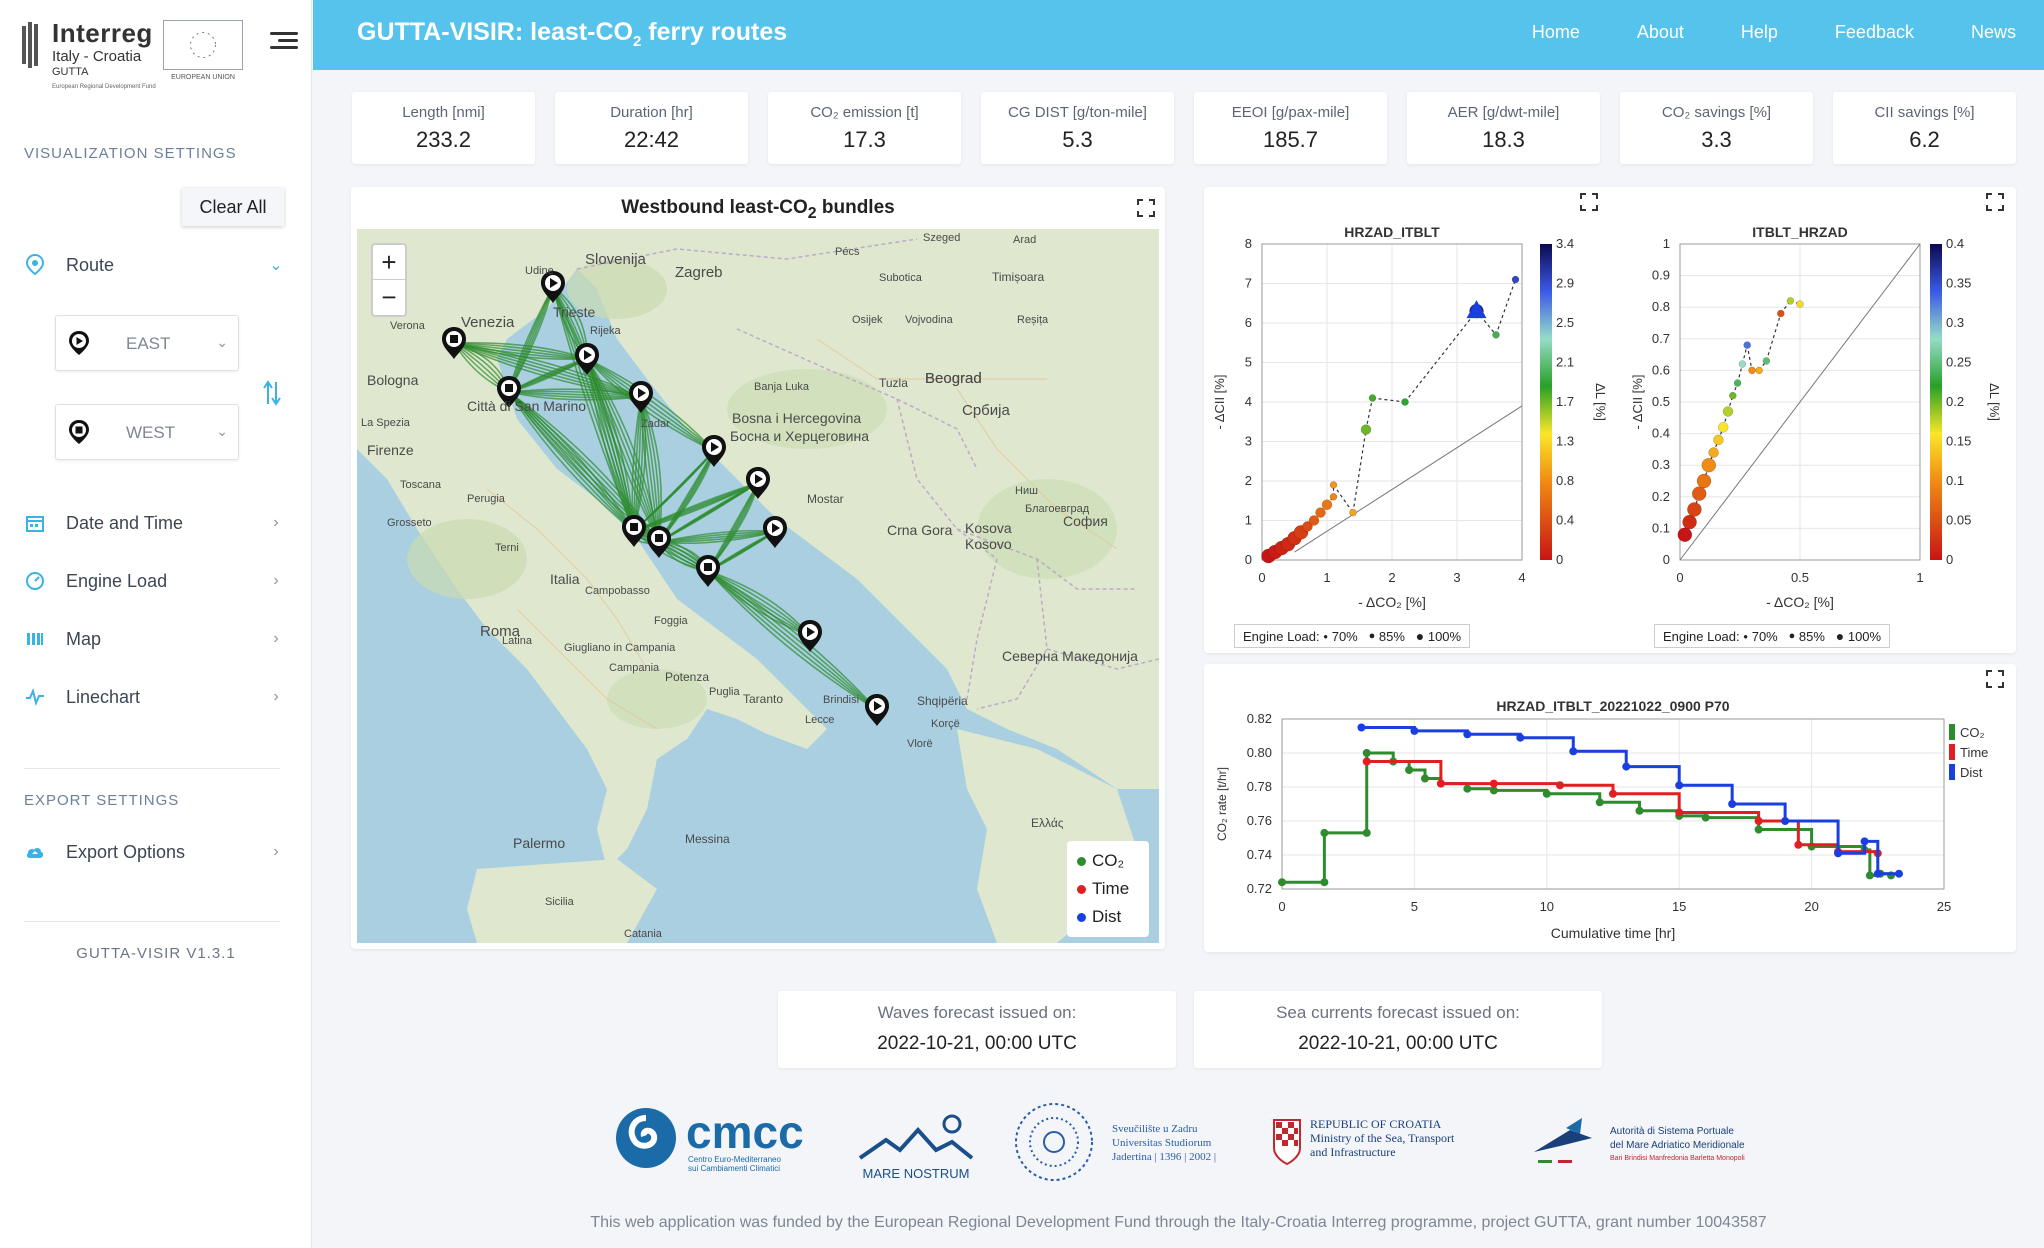 The width and height of the screenshot is (2044, 1248). What do you see at coordinates (1359, 471) in the screenshot?
I see `connector-line` at bounding box center [1359, 471].